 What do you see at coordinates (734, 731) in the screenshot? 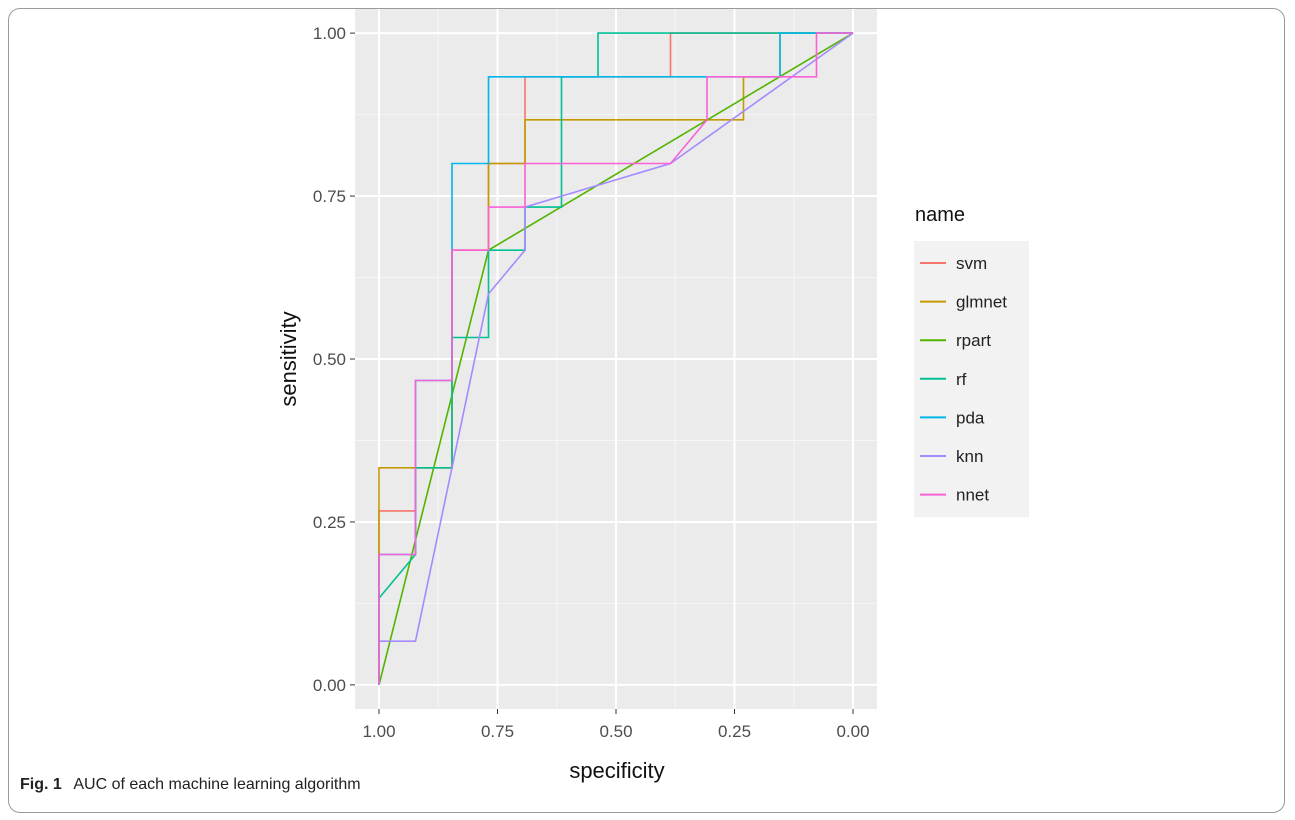
I see `x-tick-label: 0.25` at bounding box center [734, 731].